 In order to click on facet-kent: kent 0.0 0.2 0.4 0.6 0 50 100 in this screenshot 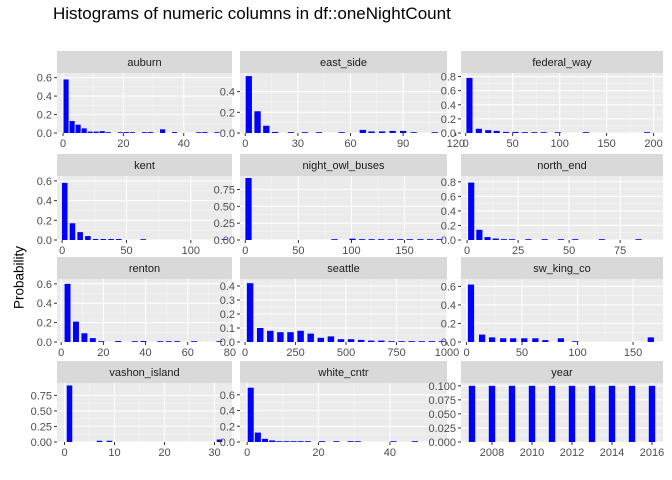, I will do `click(134, 205)`.